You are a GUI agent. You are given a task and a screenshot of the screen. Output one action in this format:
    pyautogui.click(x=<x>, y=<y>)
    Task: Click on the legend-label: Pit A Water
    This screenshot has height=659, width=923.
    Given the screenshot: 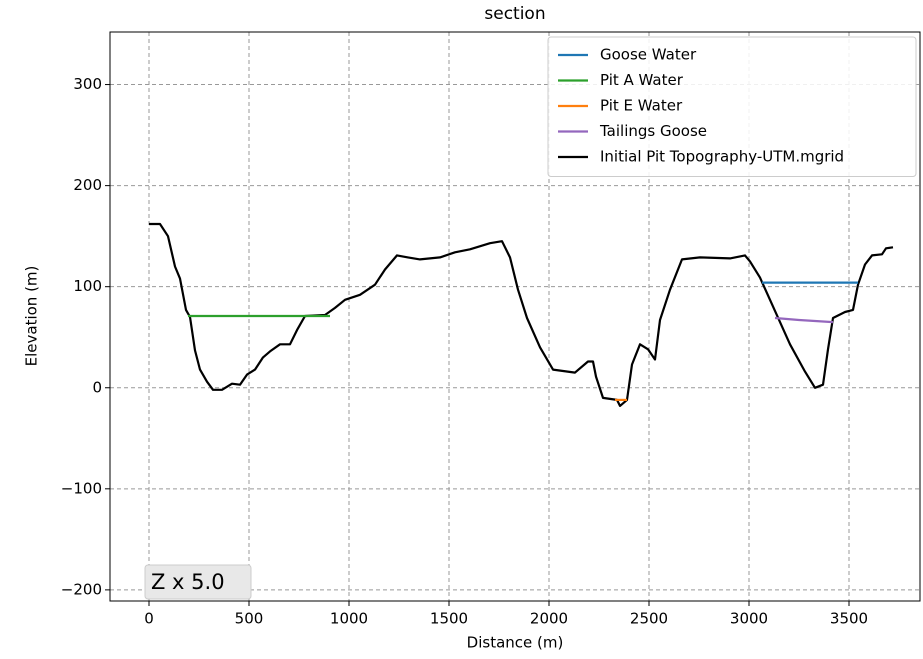 What is the action you would take?
    pyautogui.click(x=642, y=80)
    